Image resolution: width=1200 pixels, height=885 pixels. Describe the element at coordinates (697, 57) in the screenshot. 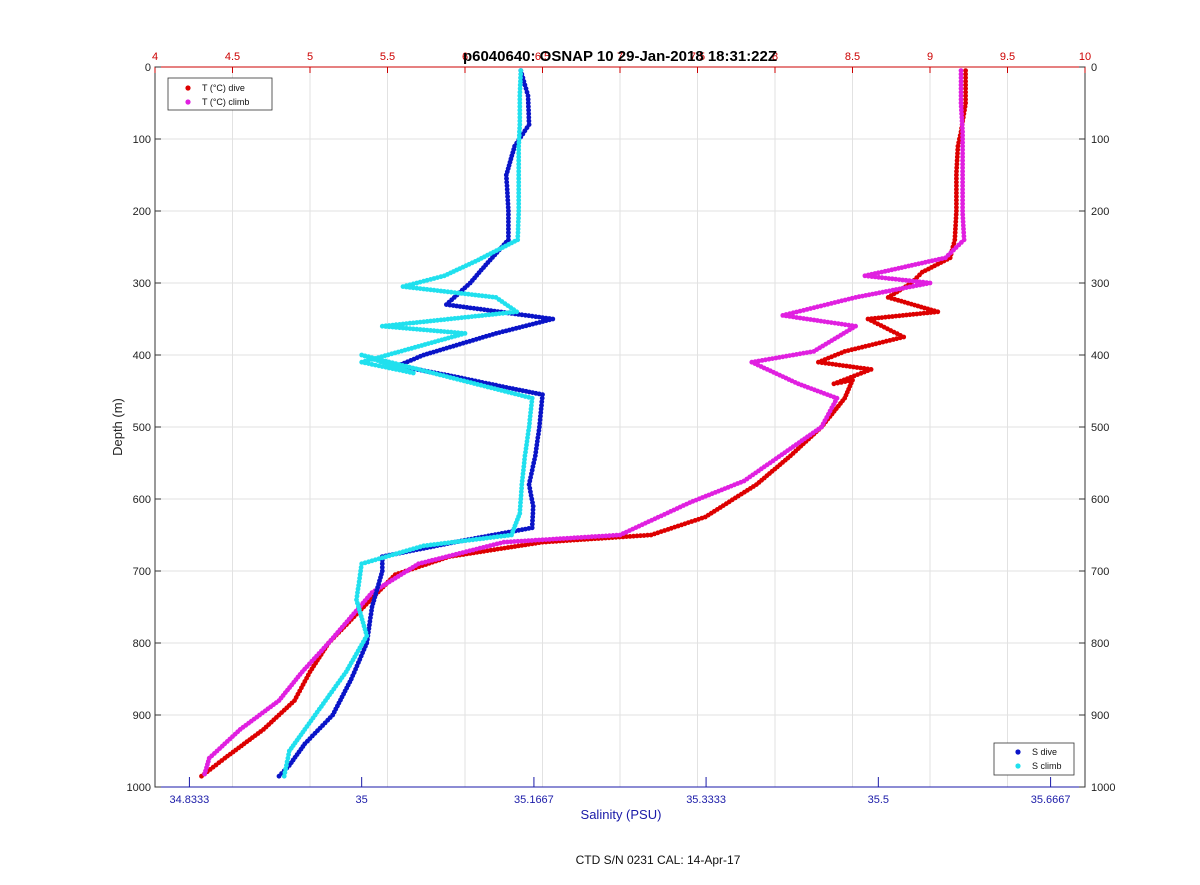

I see `top-tick-label: 7.5` at that location.